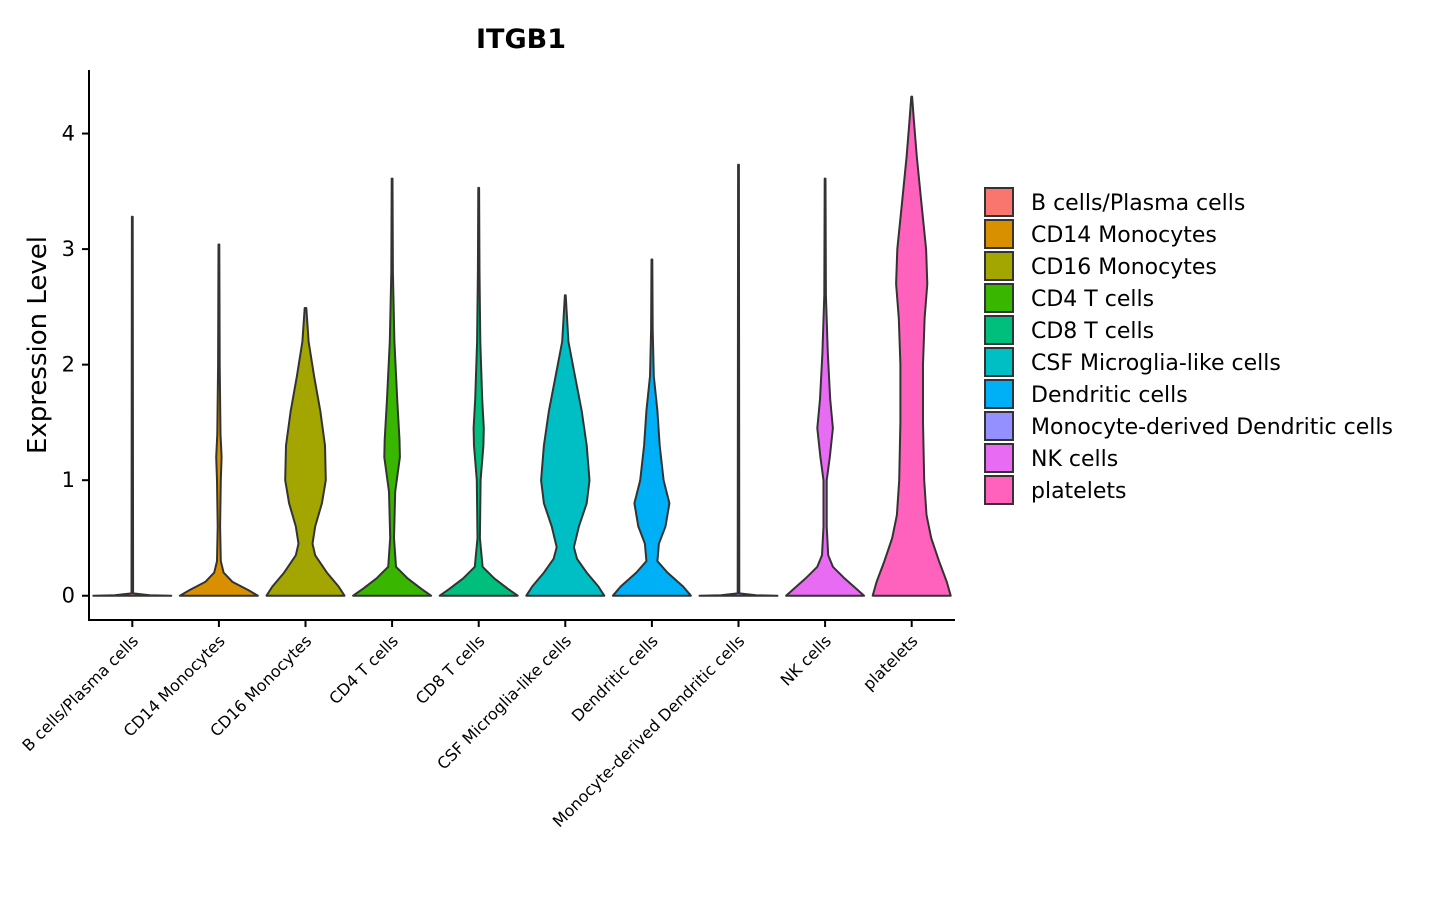  What do you see at coordinates (806, 660) in the screenshot?
I see `x-tick-label: NK cells` at bounding box center [806, 660].